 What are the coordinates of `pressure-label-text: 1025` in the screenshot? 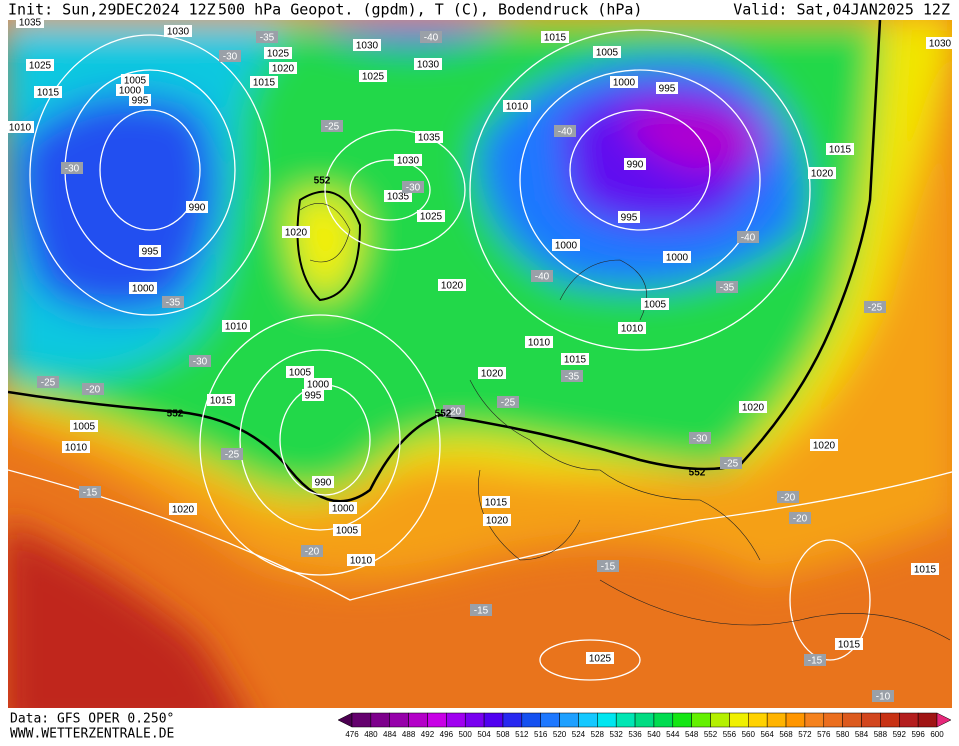 It's located at (278, 54).